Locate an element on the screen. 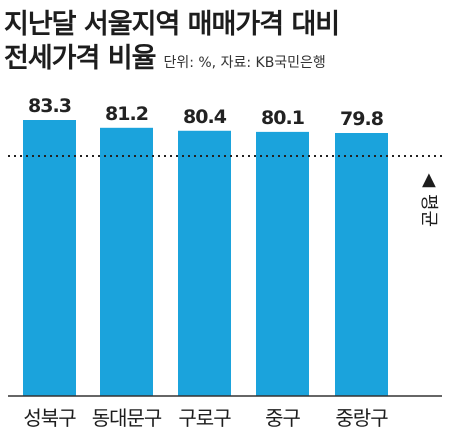  chart-title-text-1: 지난달 서울지역 매매가격 대비 is located at coordinates (172, 24).